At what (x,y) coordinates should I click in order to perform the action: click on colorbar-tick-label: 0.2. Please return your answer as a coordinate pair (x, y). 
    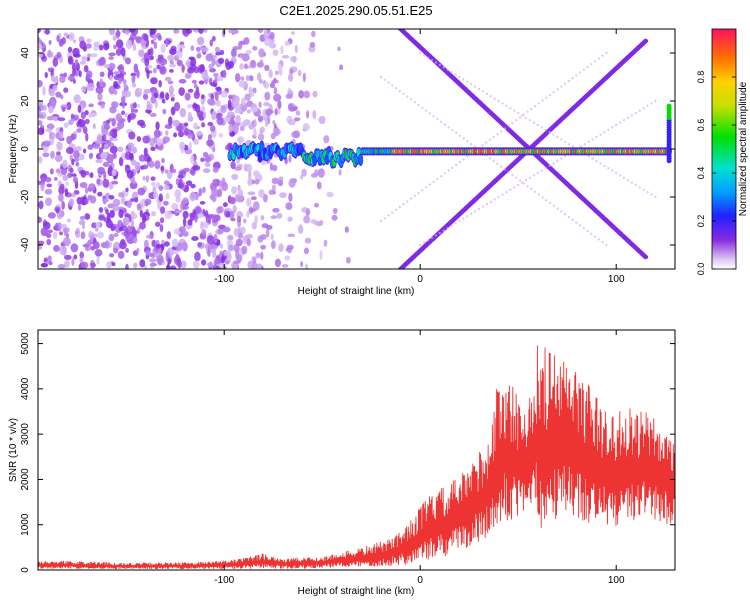
    Looking at the image, I should click on (701, 221).